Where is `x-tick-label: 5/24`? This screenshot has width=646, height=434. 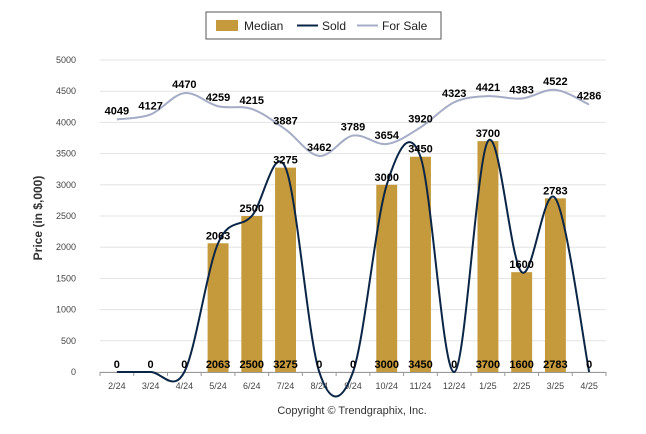
x-tick-label: 5/24 is located at coordinates (218, 386).